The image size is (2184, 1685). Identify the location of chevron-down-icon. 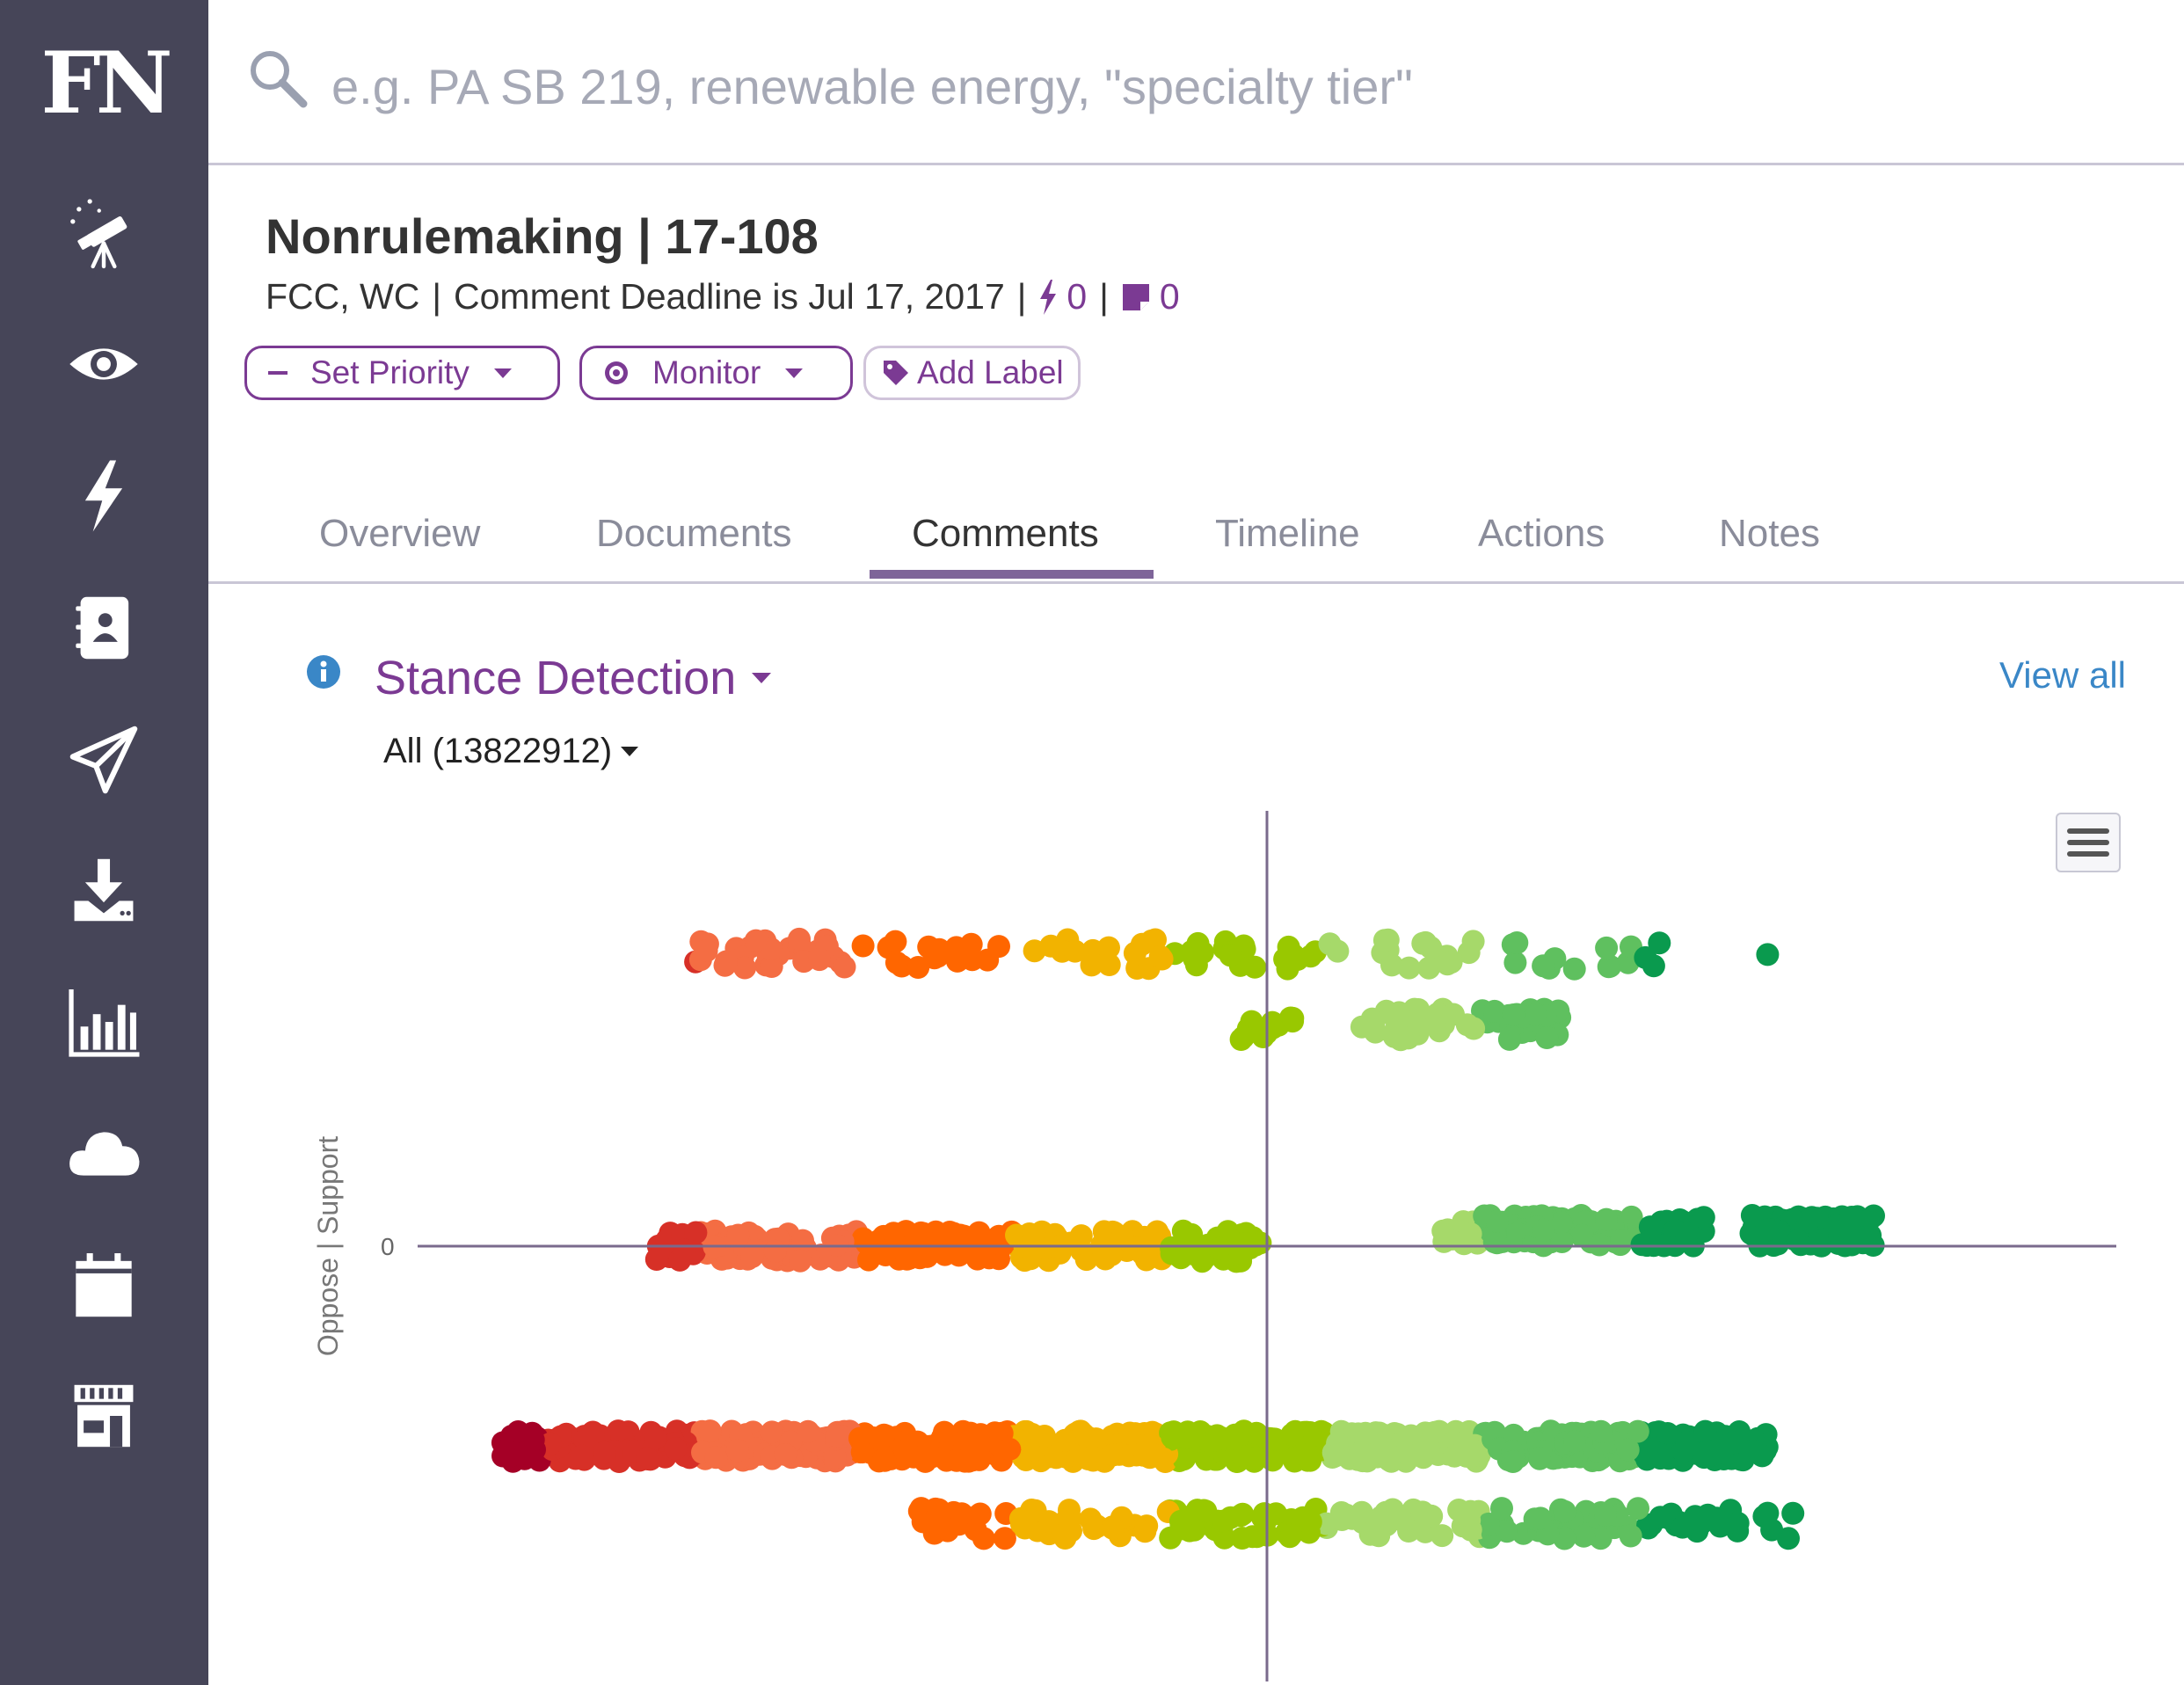
(630, 751).